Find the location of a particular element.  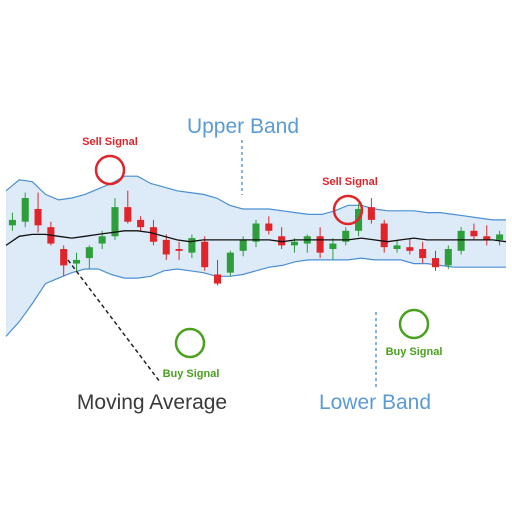

sell-signal-label-1: Sell Signal is located at coordinates (110, 142).